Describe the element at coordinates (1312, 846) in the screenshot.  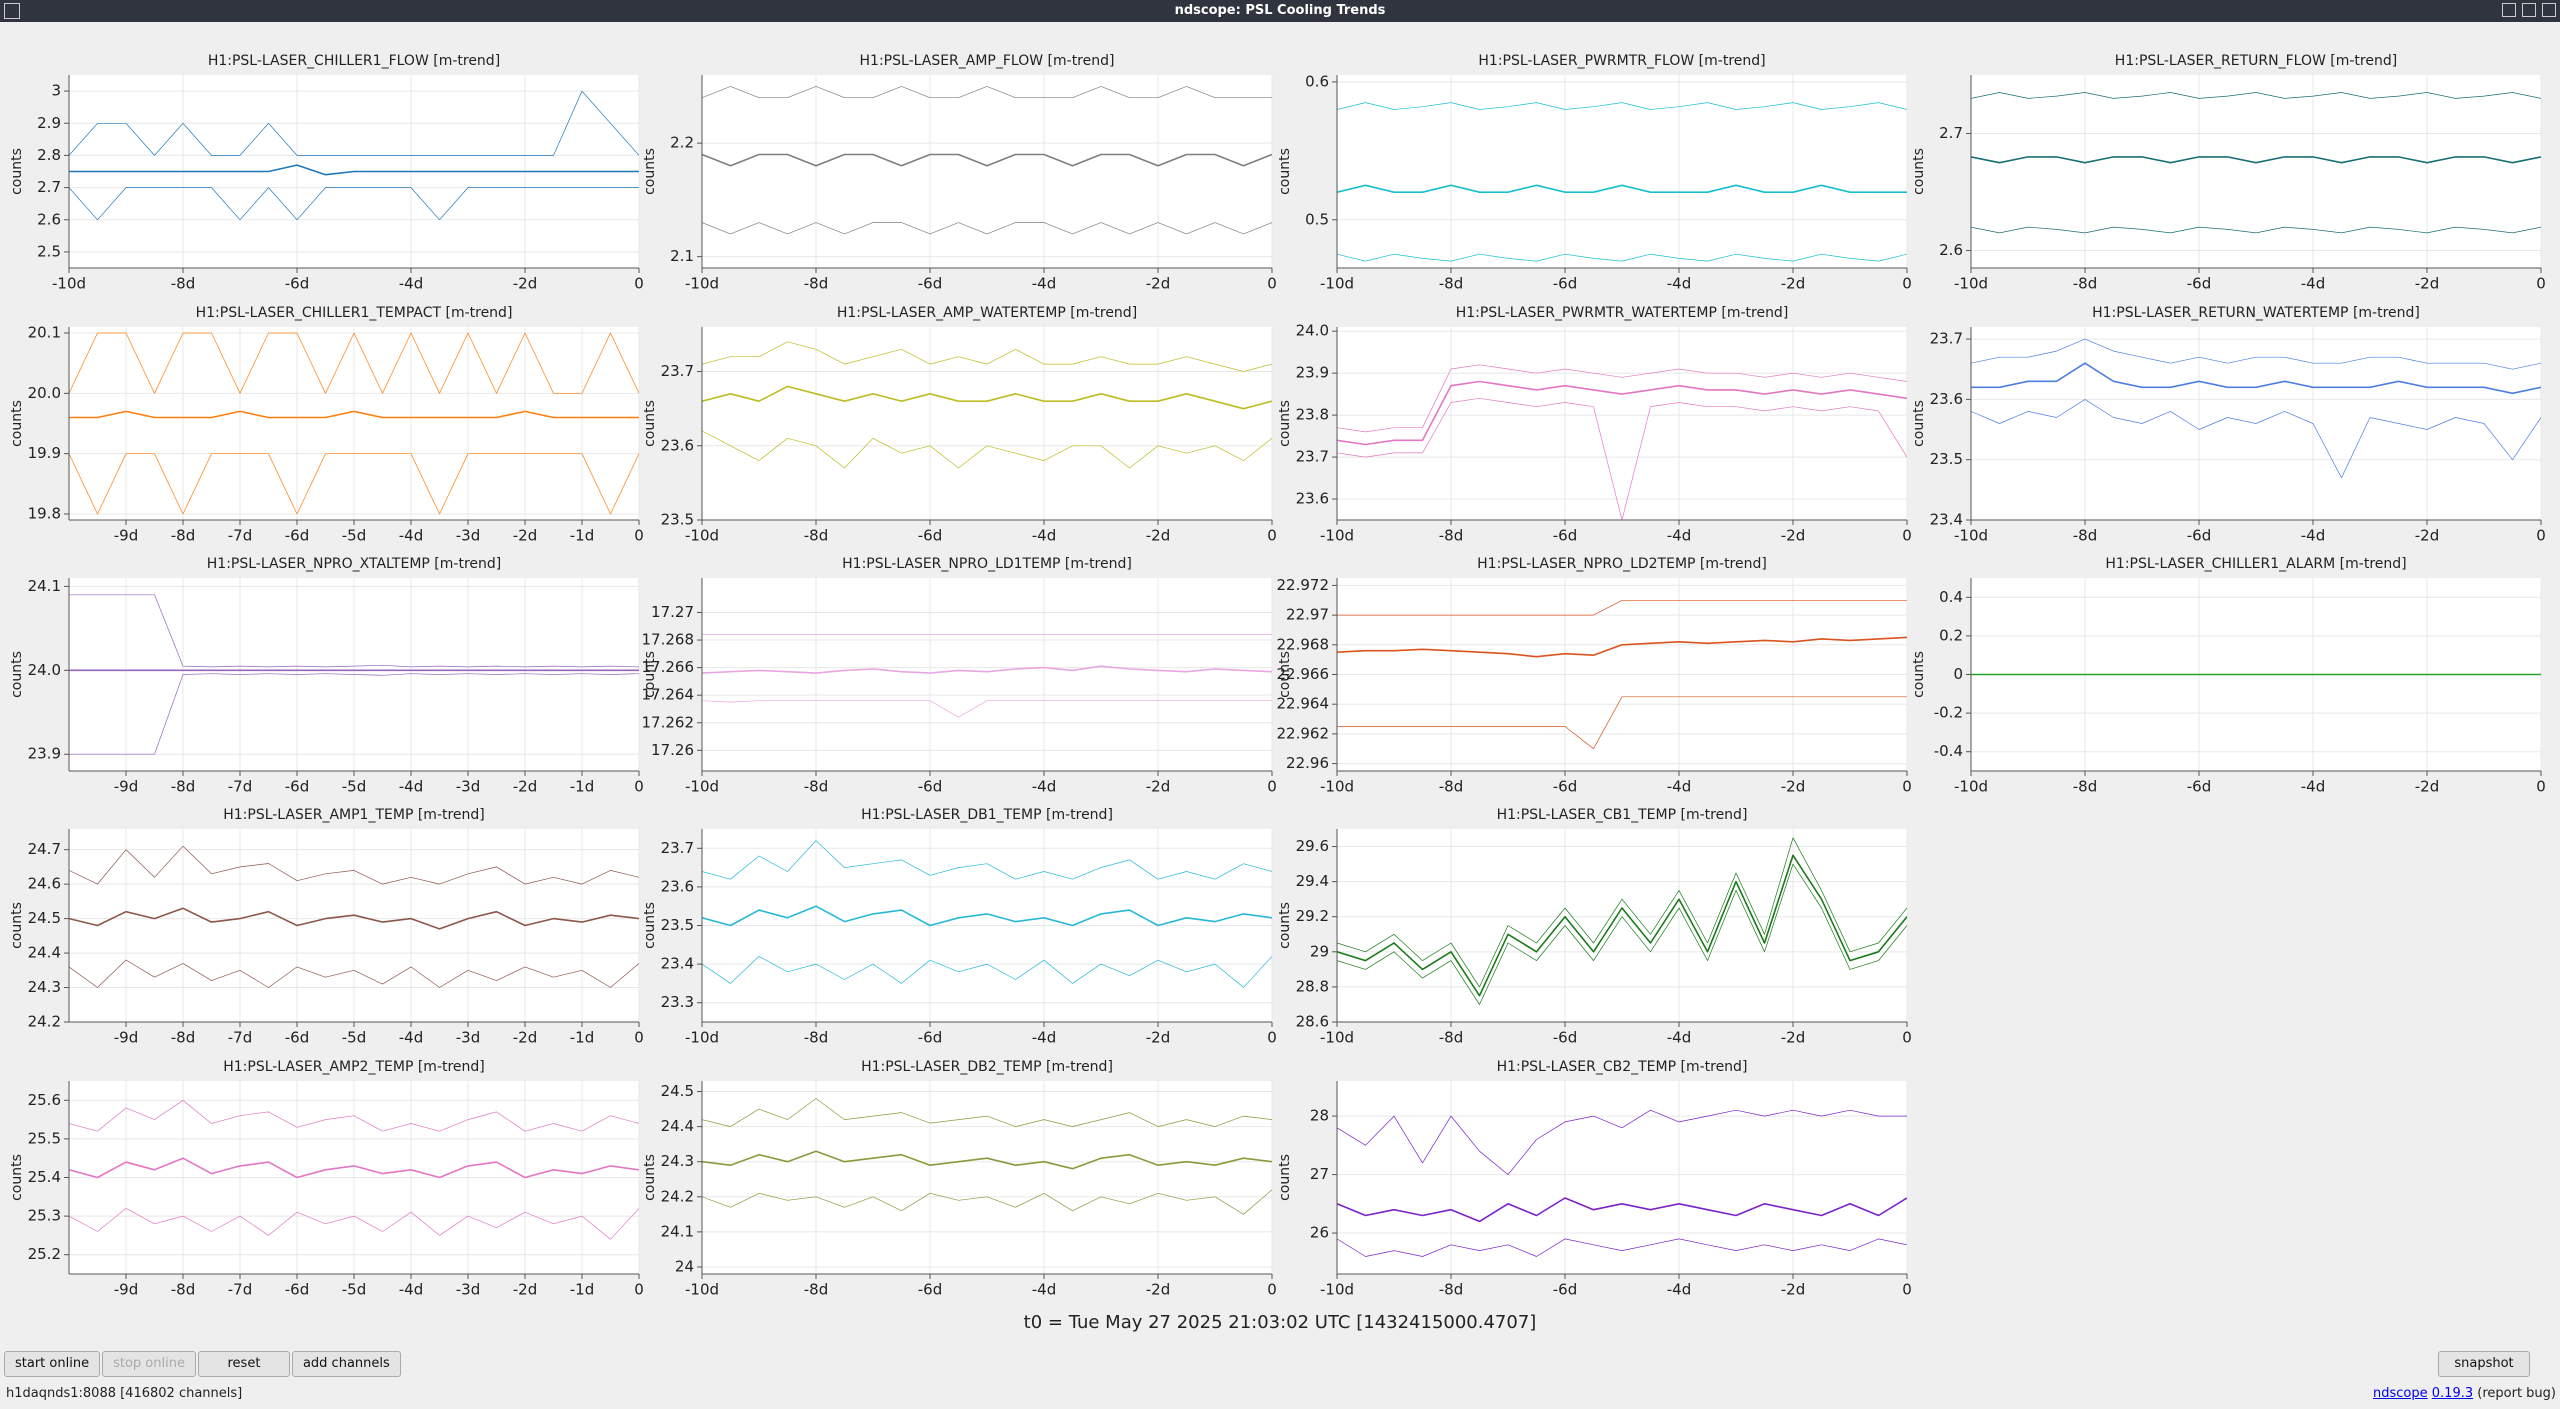
I see `y-tick-label: 29.6` at that location.